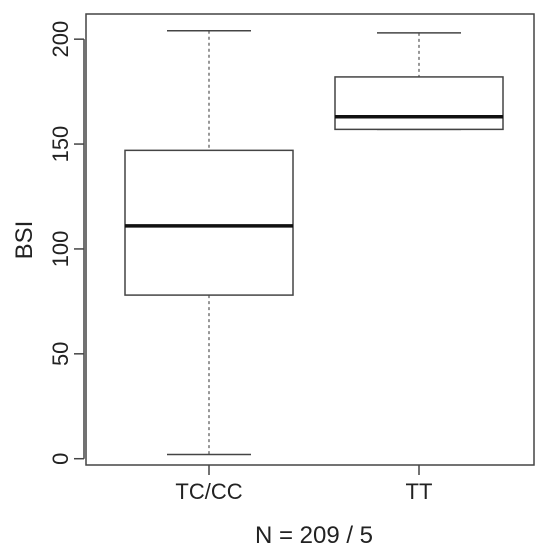  Describe the element at coordinates (314, 535) in the screenshot. I see `x-axis-title: N = 209 / 5` at that location.